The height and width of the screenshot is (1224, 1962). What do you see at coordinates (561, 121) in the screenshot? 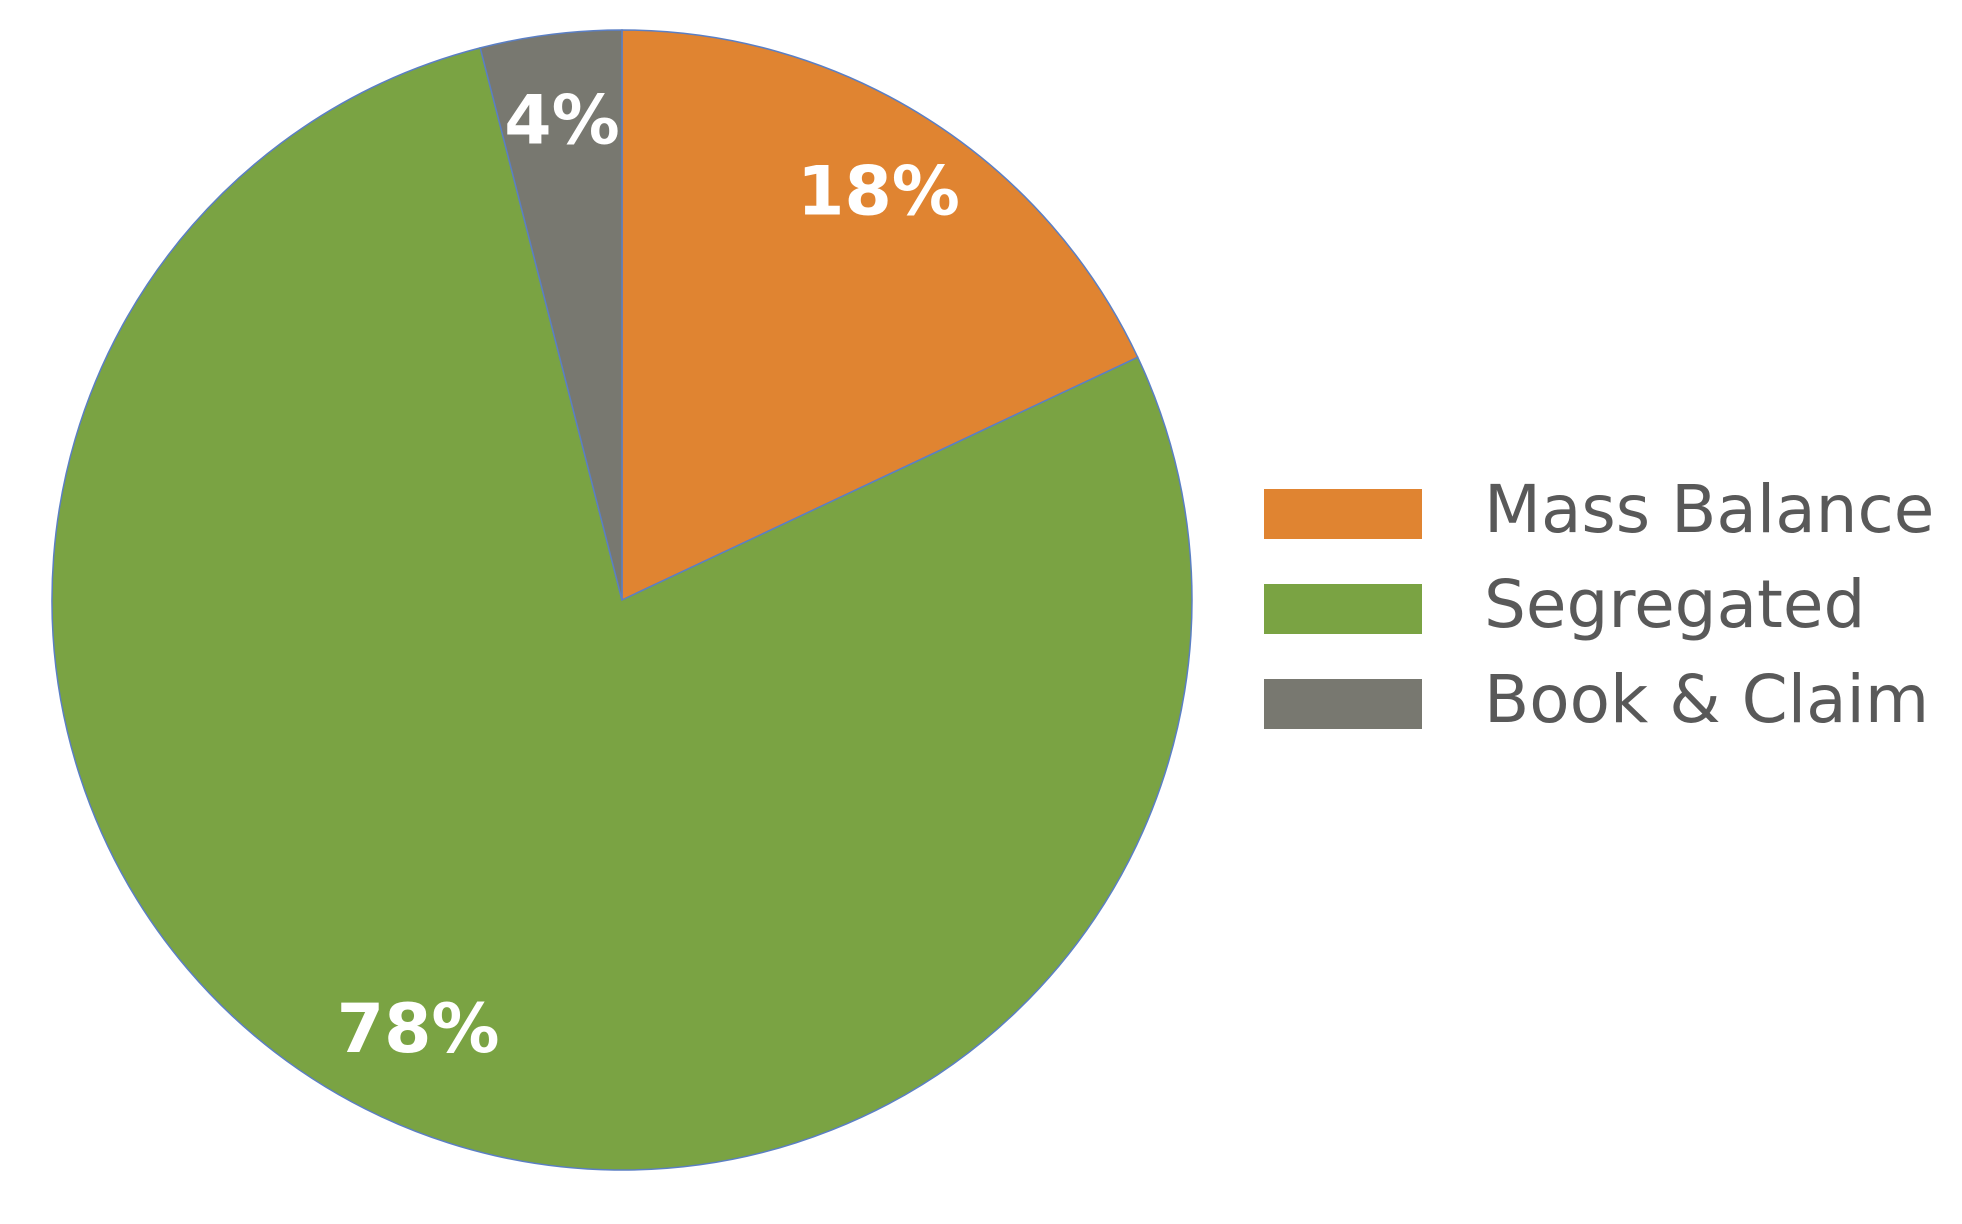
I see `value-label: 4%` at bounding box center [561, 121].